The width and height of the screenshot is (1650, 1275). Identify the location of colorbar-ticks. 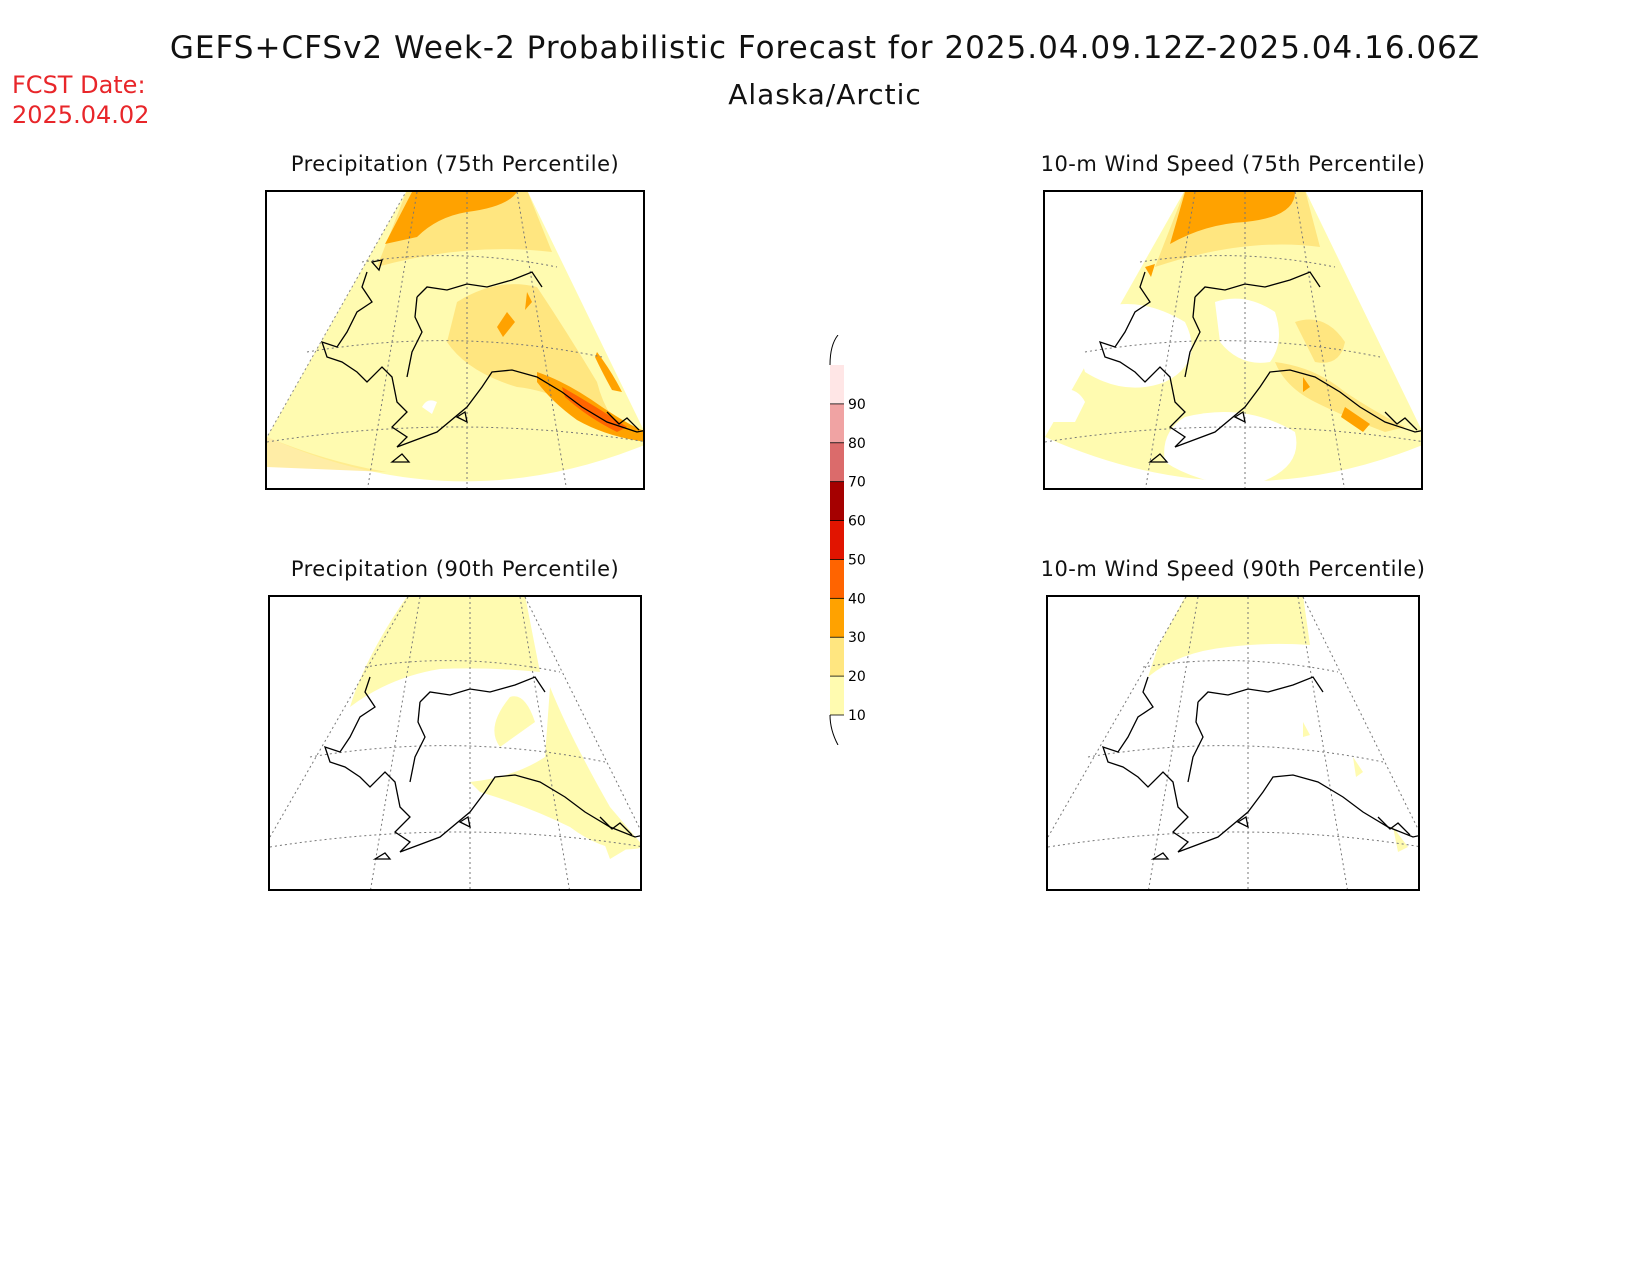
(837, 559).